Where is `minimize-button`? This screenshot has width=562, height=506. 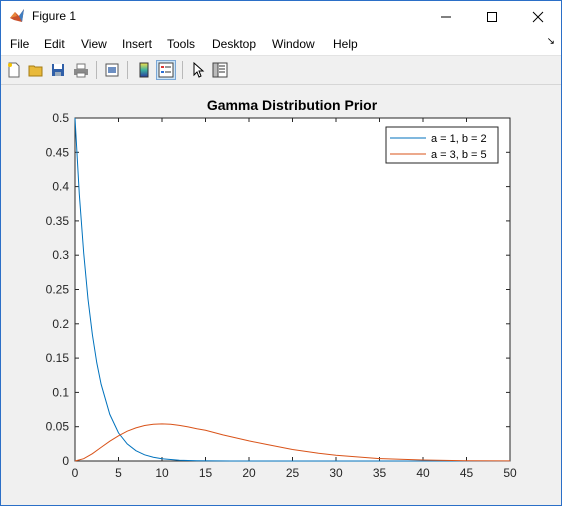
minimize-button is located at coordinates (446, 16).